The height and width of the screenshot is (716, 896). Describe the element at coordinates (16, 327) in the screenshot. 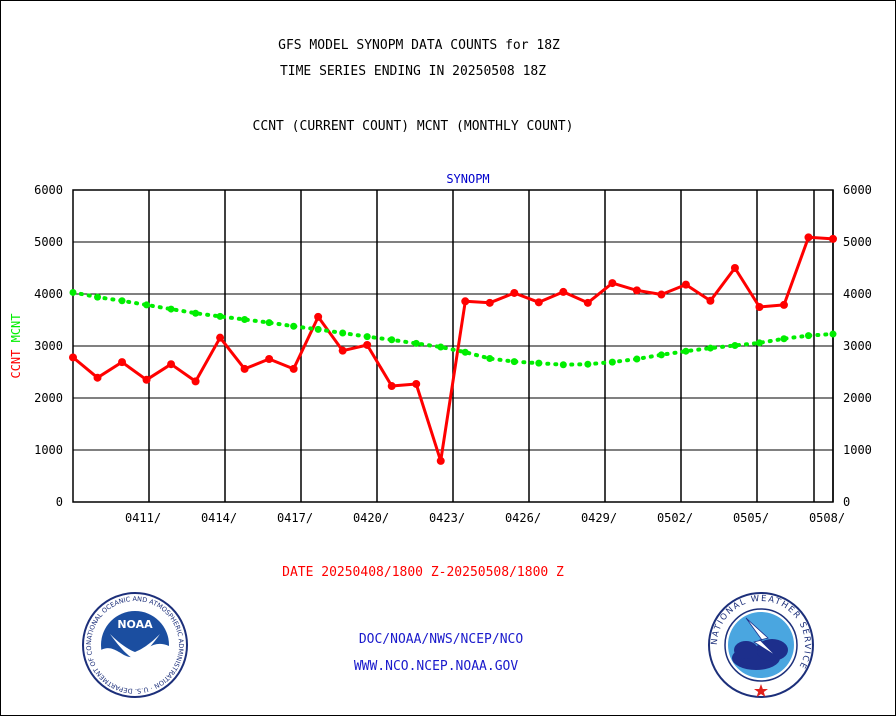

I see `y-axis-label-mcnt: MCNT` at that location.